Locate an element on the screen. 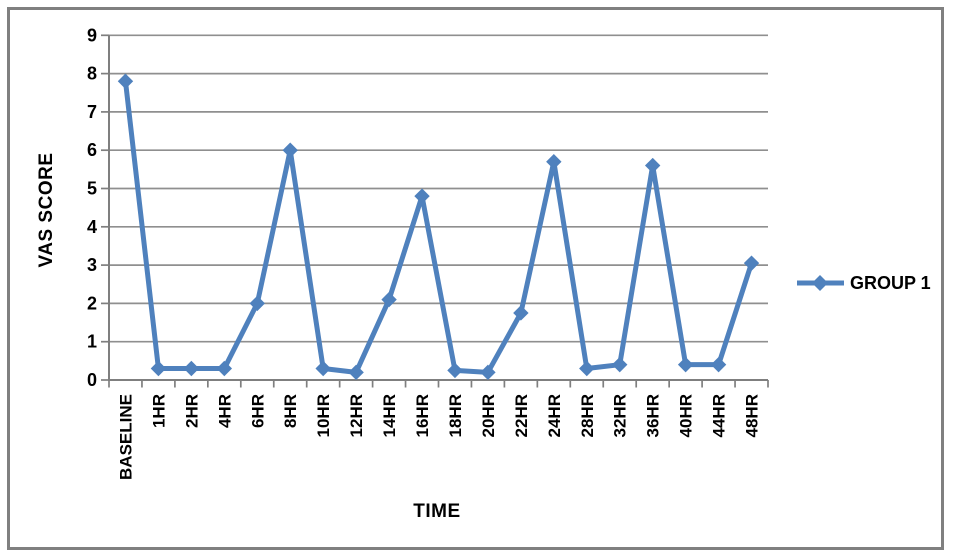 This screenshot has height=556, width=956. x-tick-label: 14HR is located at coordinates (389, 415).